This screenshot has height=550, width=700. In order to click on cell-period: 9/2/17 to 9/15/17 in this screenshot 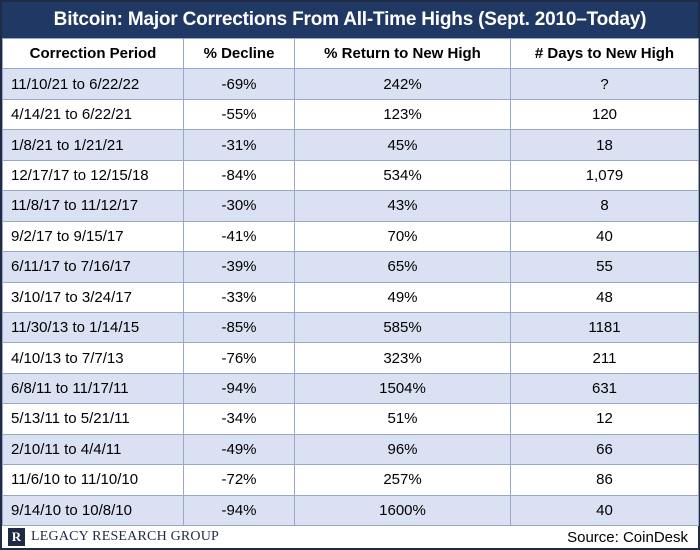, I will do `click(93, 236)`.